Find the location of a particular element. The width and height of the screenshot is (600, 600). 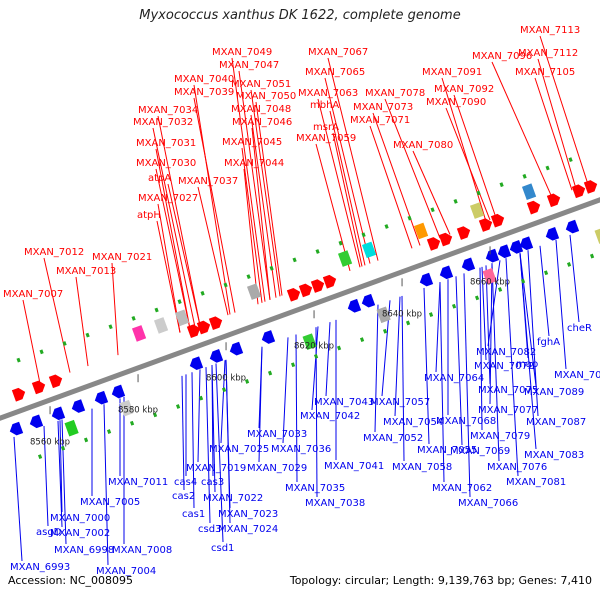

gene-label-bottom: MXAN_7079 is located at coordinates (500, 436).